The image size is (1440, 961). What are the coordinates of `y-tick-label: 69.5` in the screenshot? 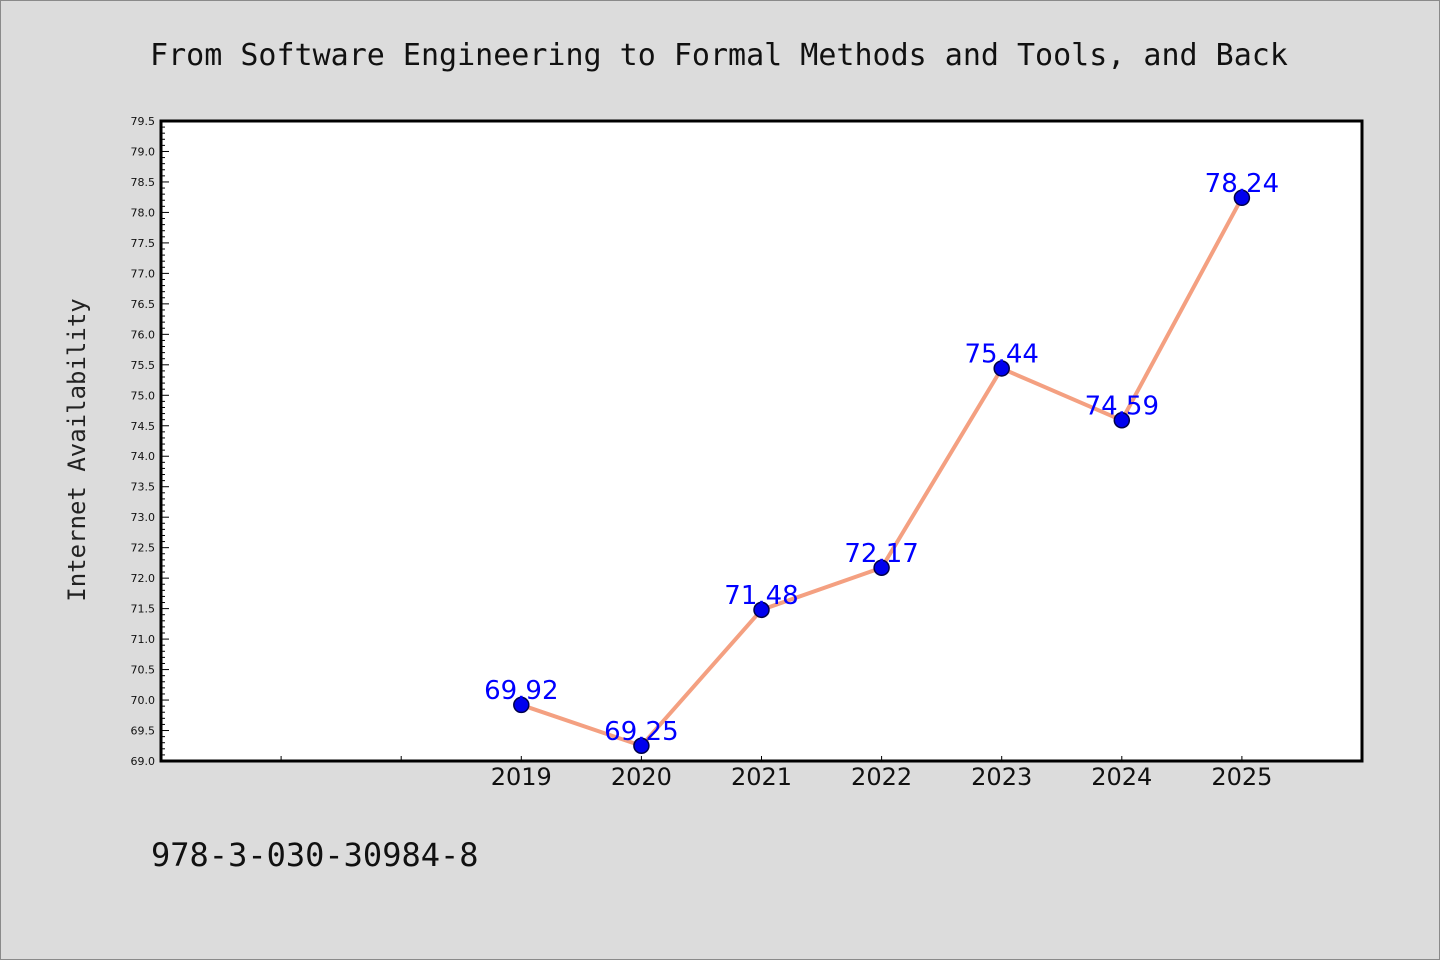 It's located at (143, 731).